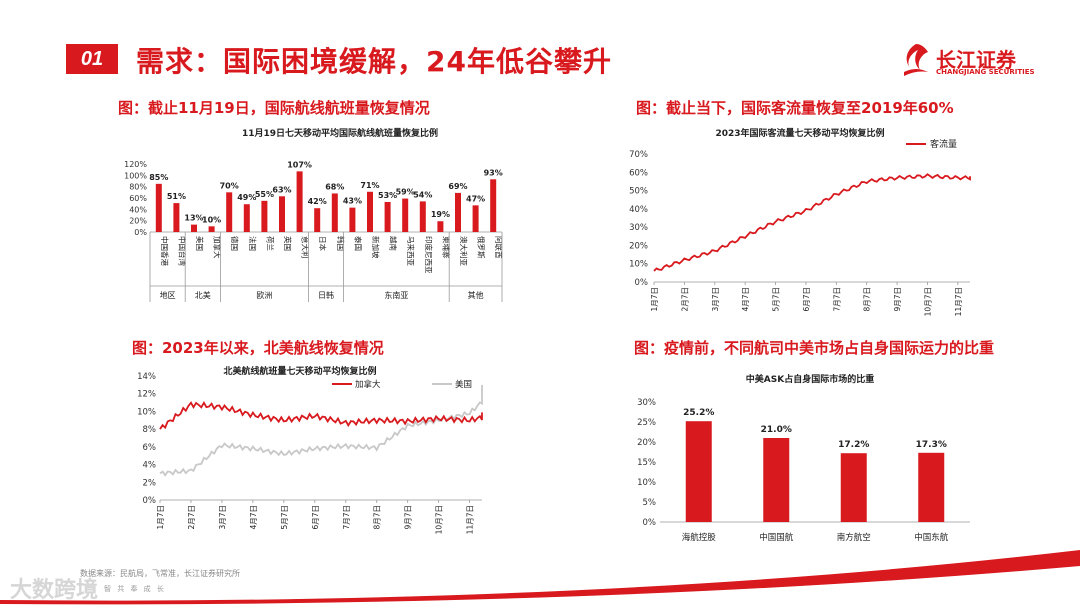  Describe the element at coordinates (943, 144) in the screenshot. I see `legend-label: 客流量` at that location.